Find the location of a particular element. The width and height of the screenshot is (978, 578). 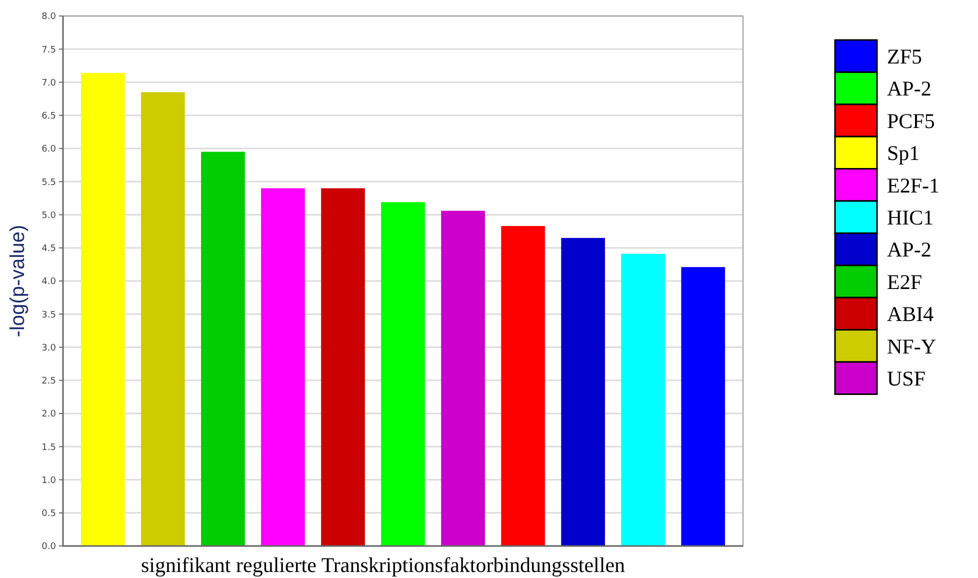

y-tick-label: 7.0 is located at coordinates (49, 83).